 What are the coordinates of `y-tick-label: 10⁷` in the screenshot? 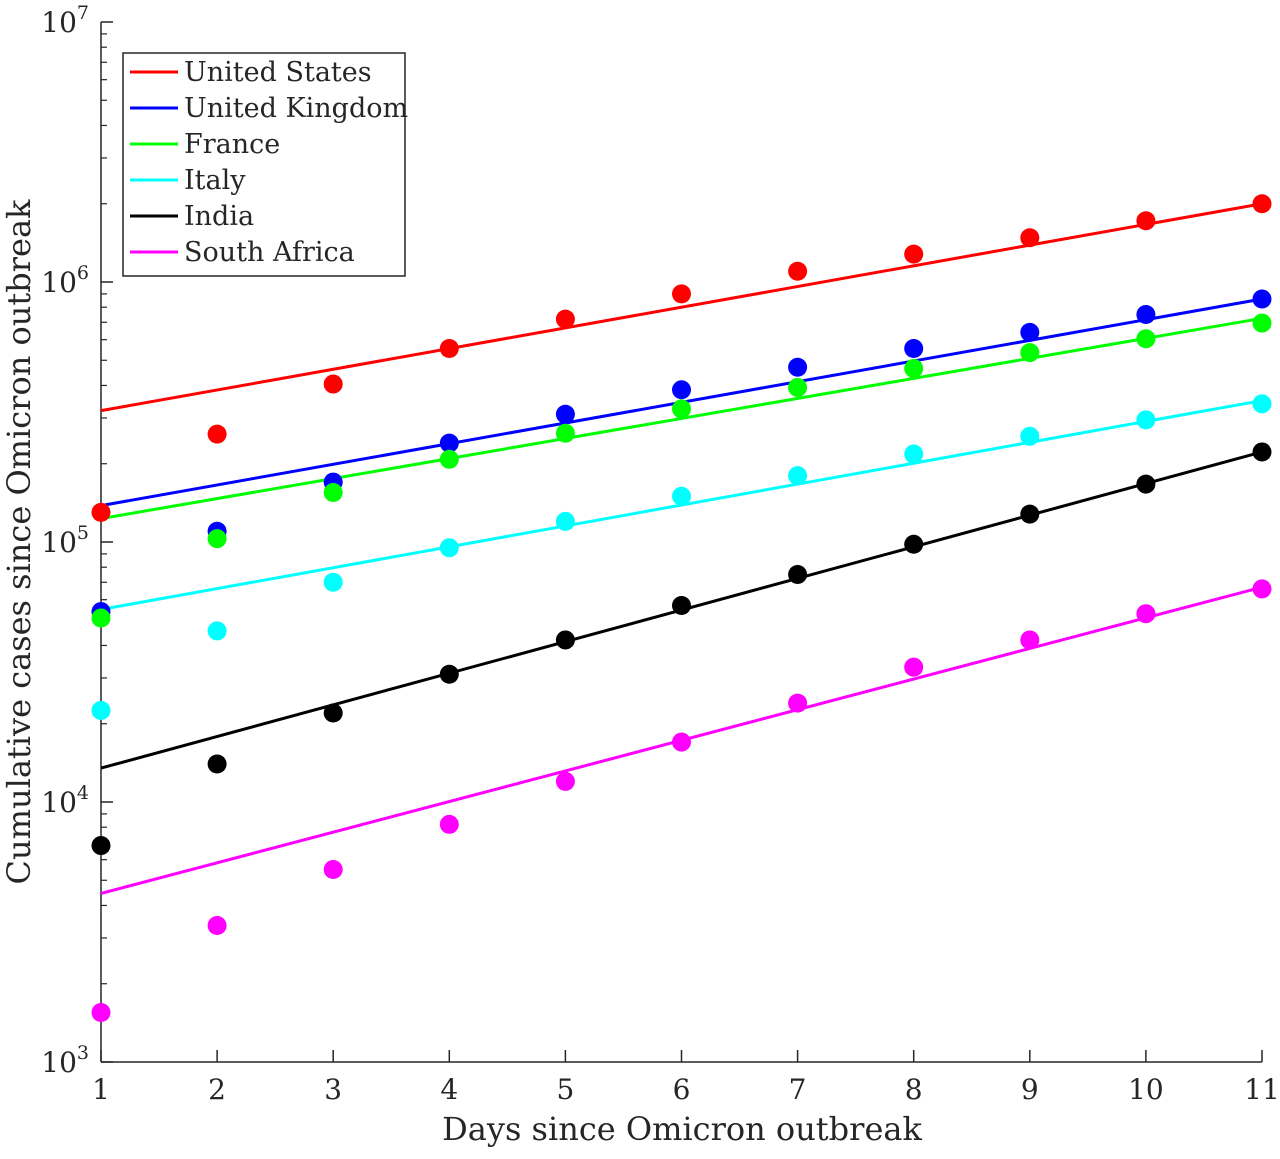 It's located at (65, 20).